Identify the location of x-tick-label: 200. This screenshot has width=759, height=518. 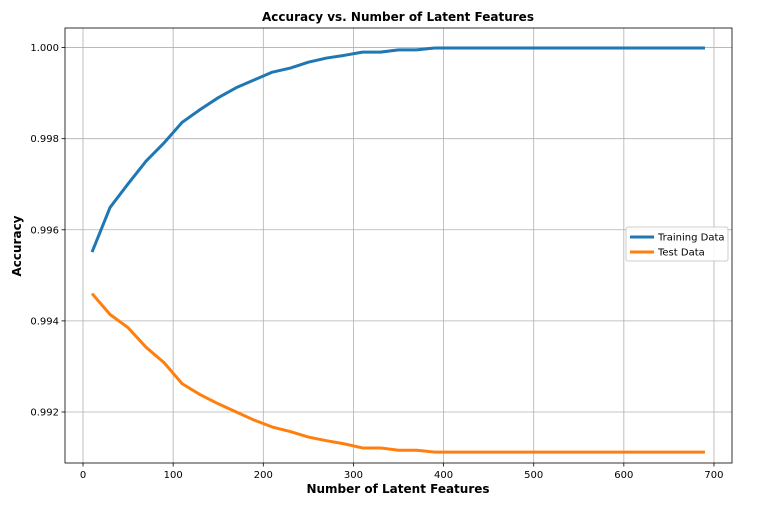
(263, 475).